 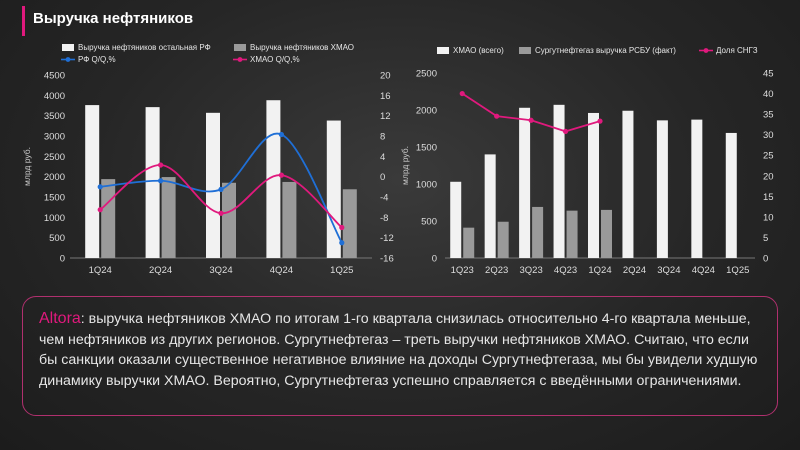 What do you see at coordinates (54, 96) in the screenshot?
I see `y-tick-label: 4000` at bounding box center [54, 96].